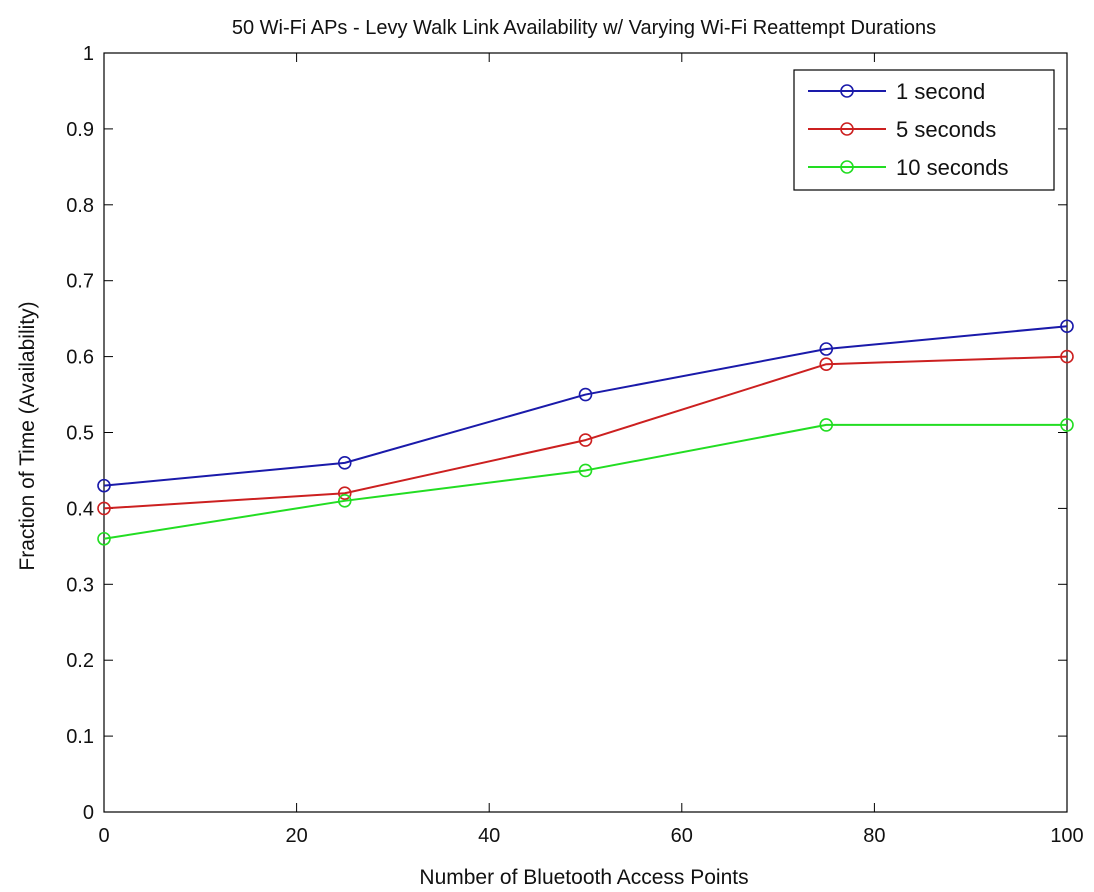  I want to click on y-tick-label-7: 0.7, so click(80, 282).